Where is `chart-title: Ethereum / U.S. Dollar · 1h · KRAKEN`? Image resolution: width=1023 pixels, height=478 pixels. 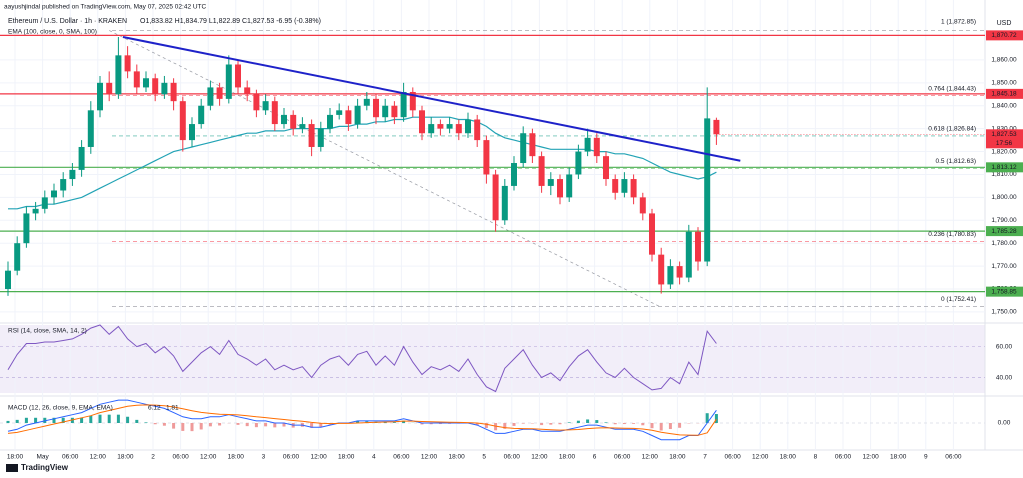
chart-title: Ethereum / U.S. Dollar · 1h · KRAKEN is located at coordinates (67, 21).